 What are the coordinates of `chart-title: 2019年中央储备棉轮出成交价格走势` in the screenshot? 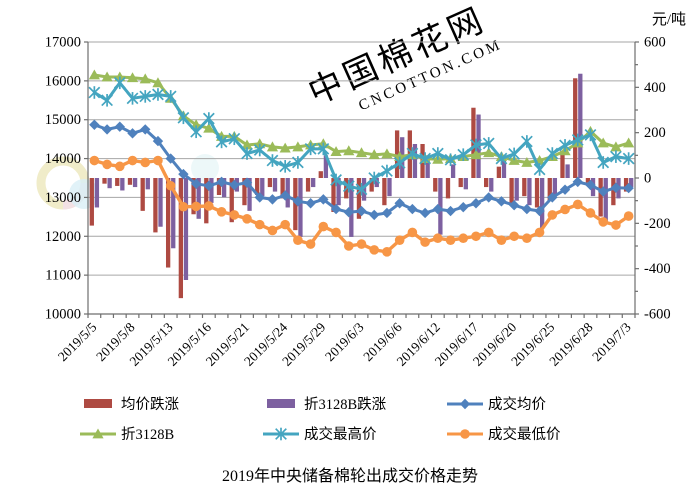 It's located at (350, 476).